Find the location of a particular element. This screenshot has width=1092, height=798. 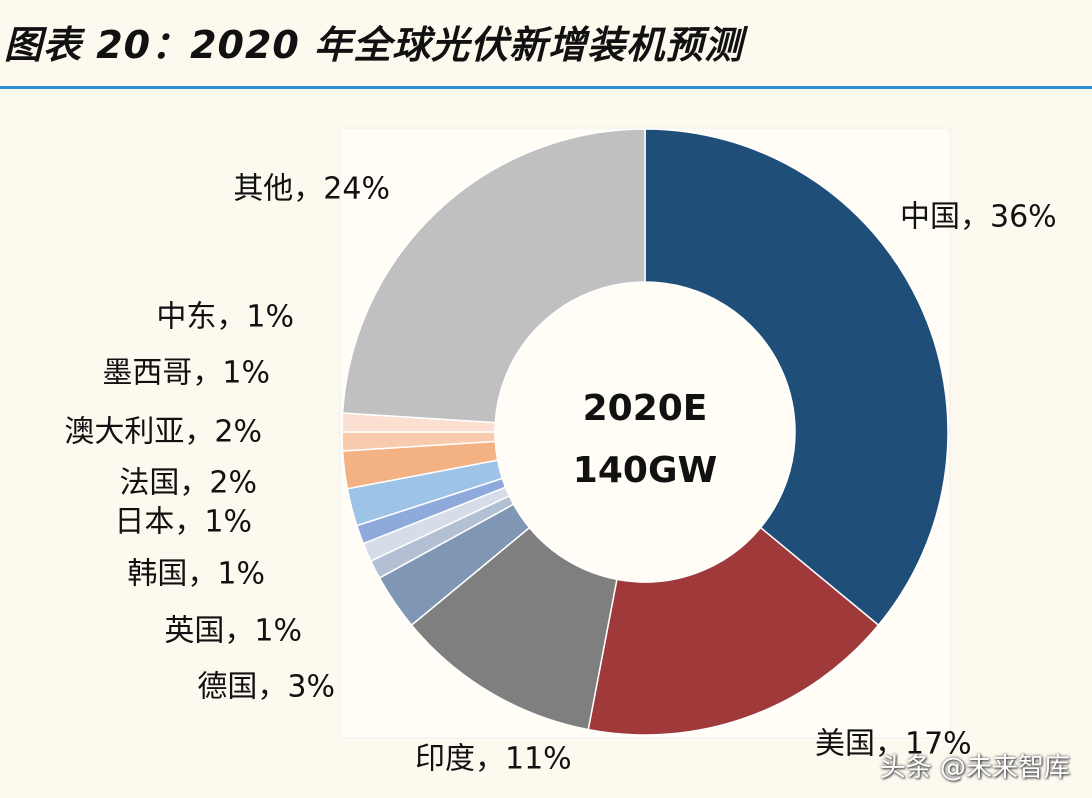

data-label: 中国，36% is located at coordinates (978, 217).